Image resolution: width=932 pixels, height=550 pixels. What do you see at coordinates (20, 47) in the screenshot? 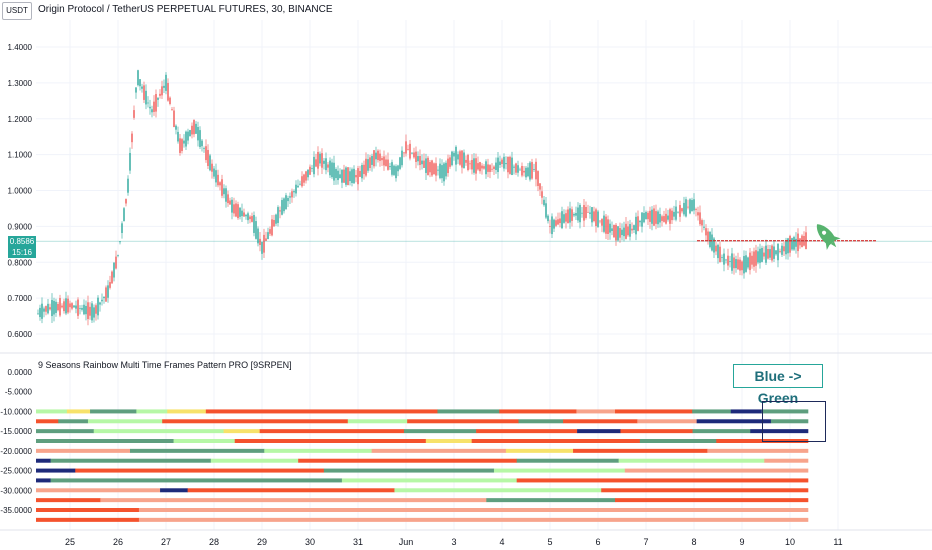
I see `price-tick-label: 1.4000` at bounding box center [20, 47].